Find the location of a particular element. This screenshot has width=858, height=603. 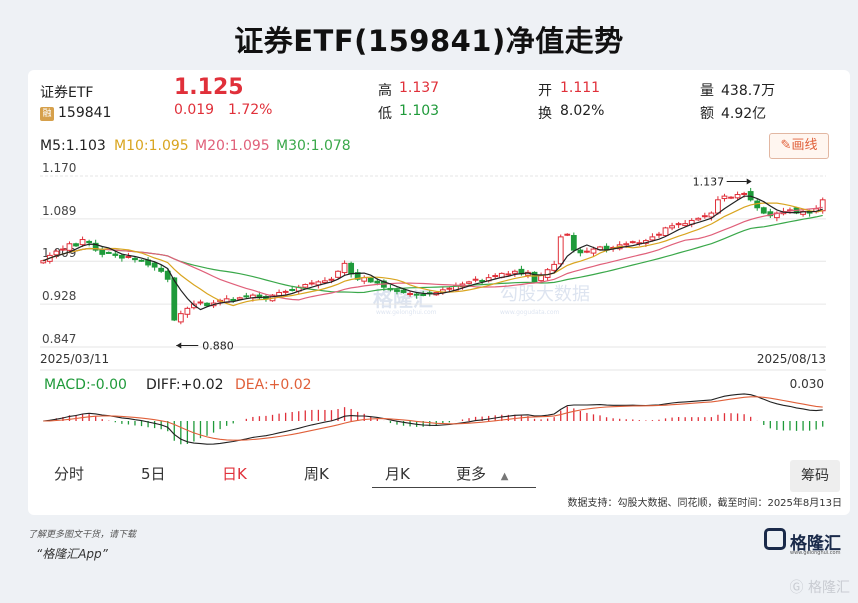

brand-logo: 格隆汇 www.gelonghui.com is located at coordinates (806, 543).